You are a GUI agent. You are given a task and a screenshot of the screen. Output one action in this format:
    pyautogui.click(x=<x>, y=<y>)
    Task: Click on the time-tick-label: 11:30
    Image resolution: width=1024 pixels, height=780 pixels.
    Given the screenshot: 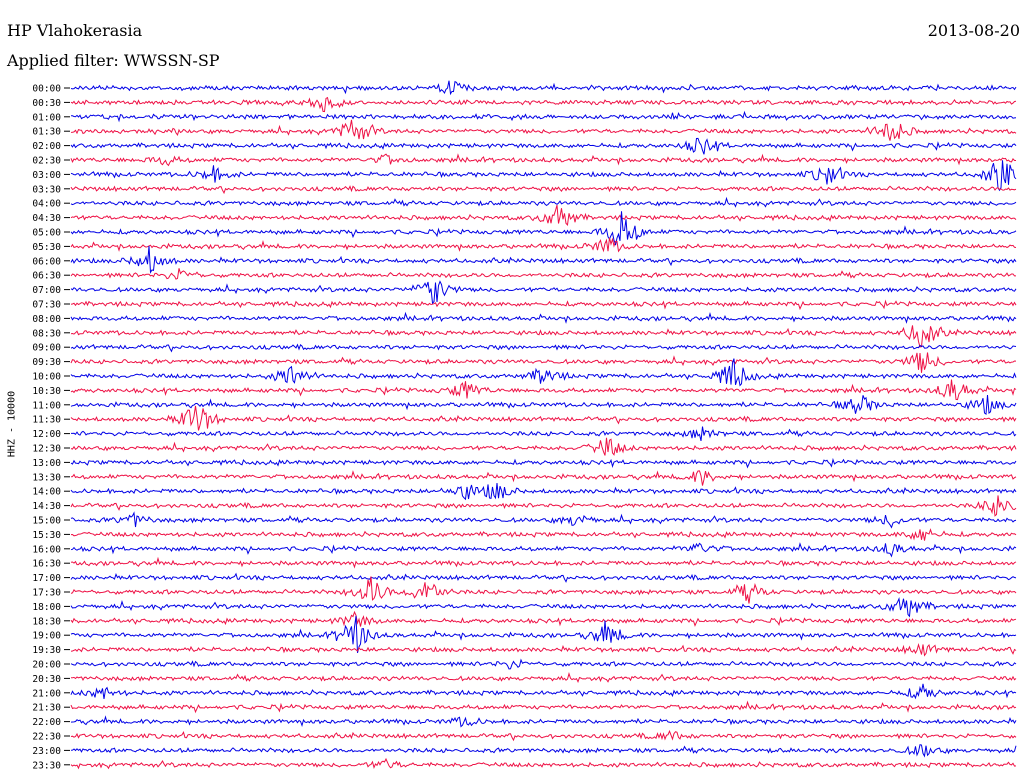 What is the action you would take?
    pyautogui.click(x=46, y=420)
    